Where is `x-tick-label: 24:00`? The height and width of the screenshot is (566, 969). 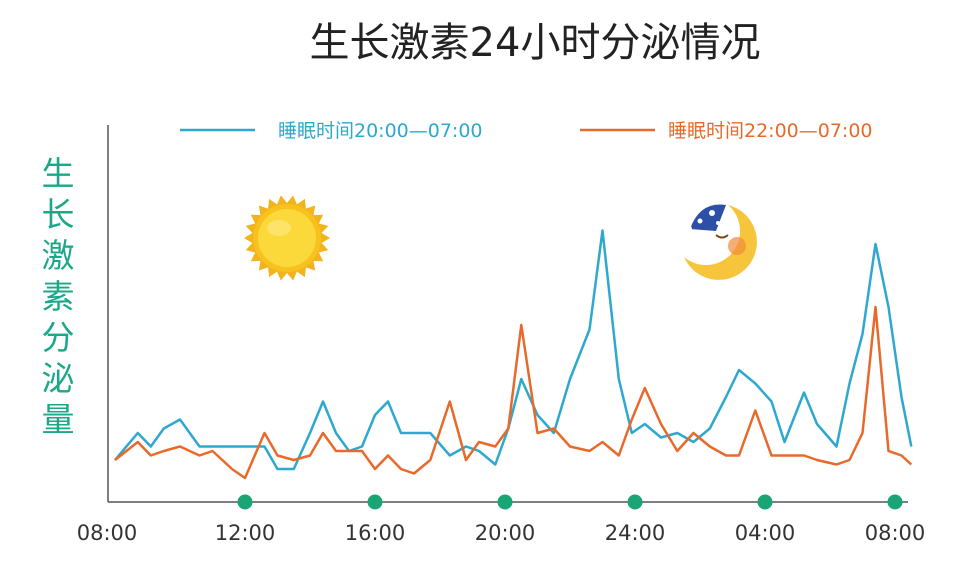 x-tick-label: 24:00 is located at coordinates (635, 533).